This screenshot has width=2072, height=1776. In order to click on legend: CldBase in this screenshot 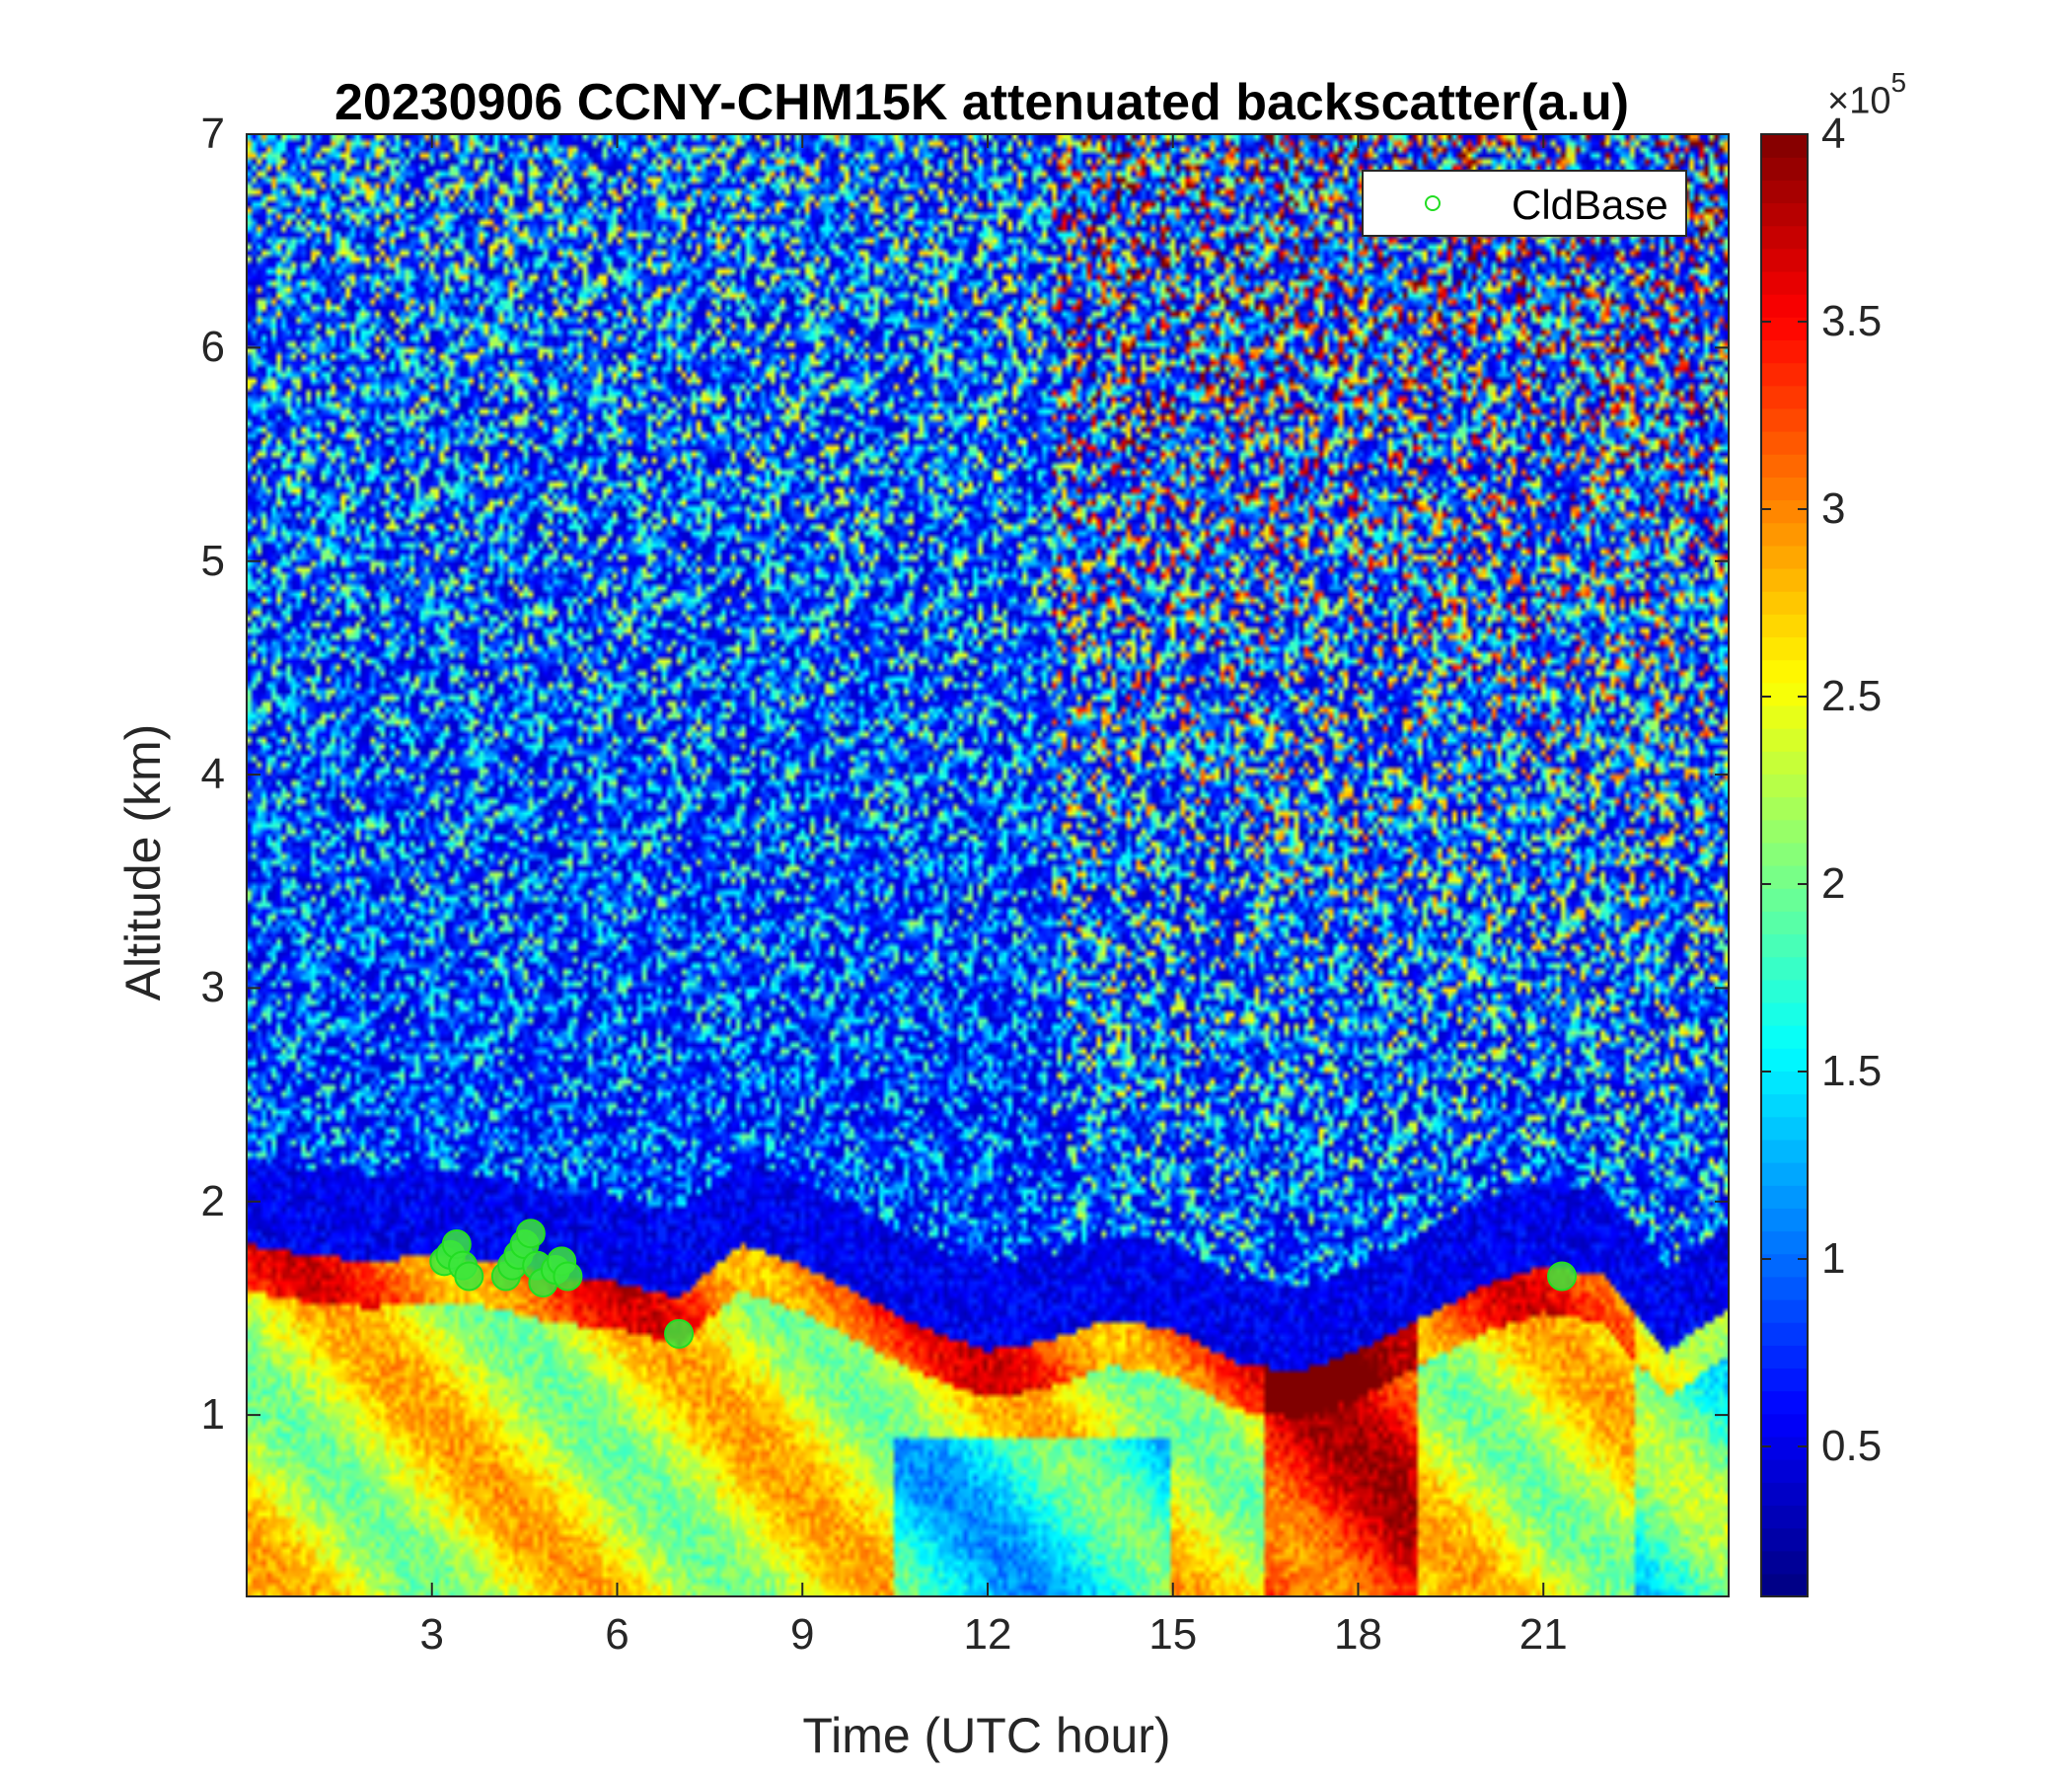, I will do `click(1525, 204)`.